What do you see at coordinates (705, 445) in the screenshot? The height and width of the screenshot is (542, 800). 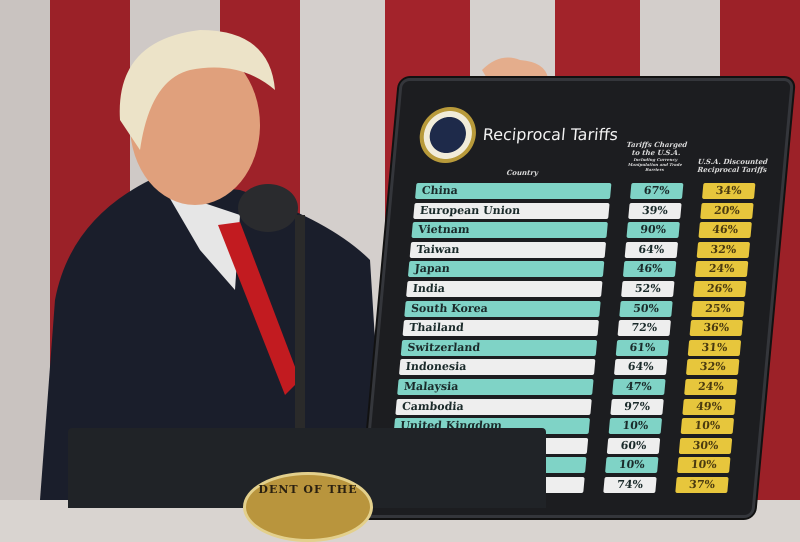 I see `reciprocal-cell: 30%` at bounding box center [705, 445].